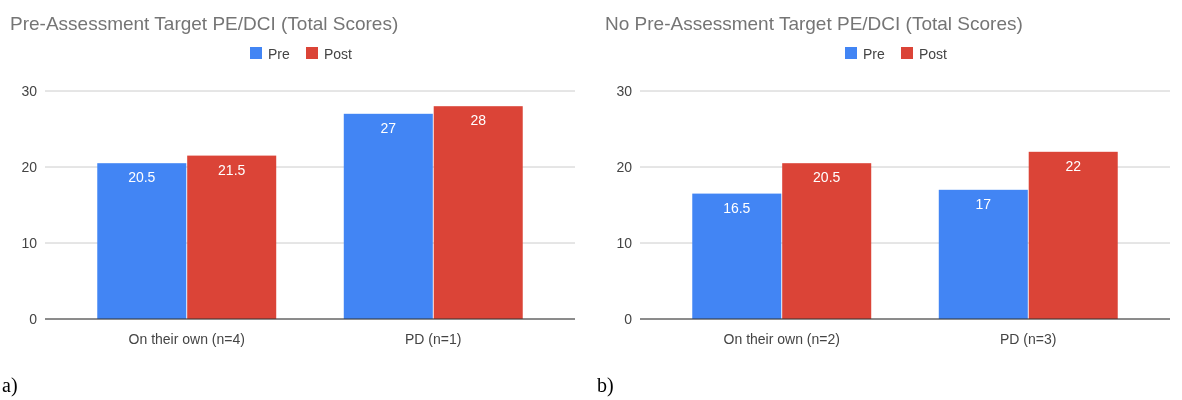 The image size is (1182, 400). What do you see at coordinates (204, 23) in the screenshot?
I see `chart-title: Pre-Assessment Target PE/DCI (Total Scores)` at bounding box center [204, 23].